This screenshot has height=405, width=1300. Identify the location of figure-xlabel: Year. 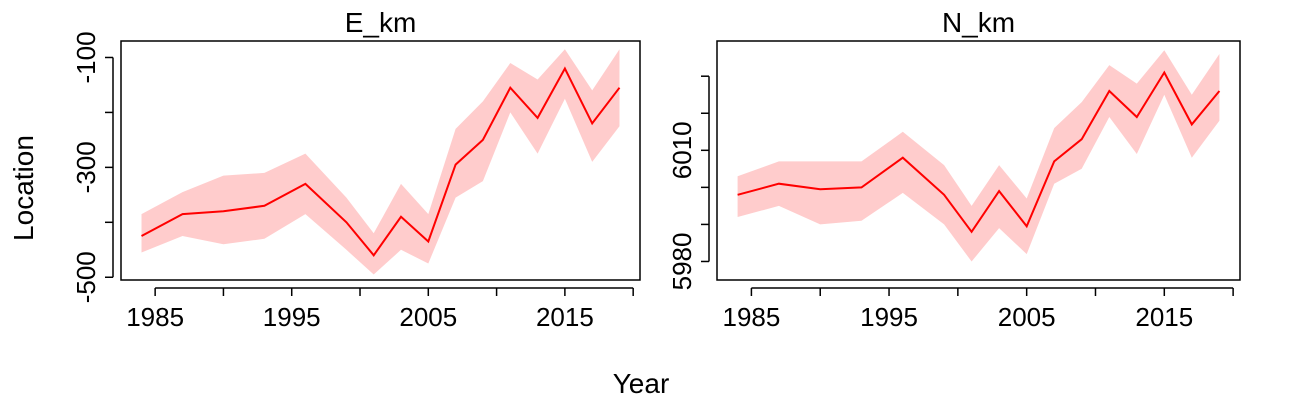
(641, 383).